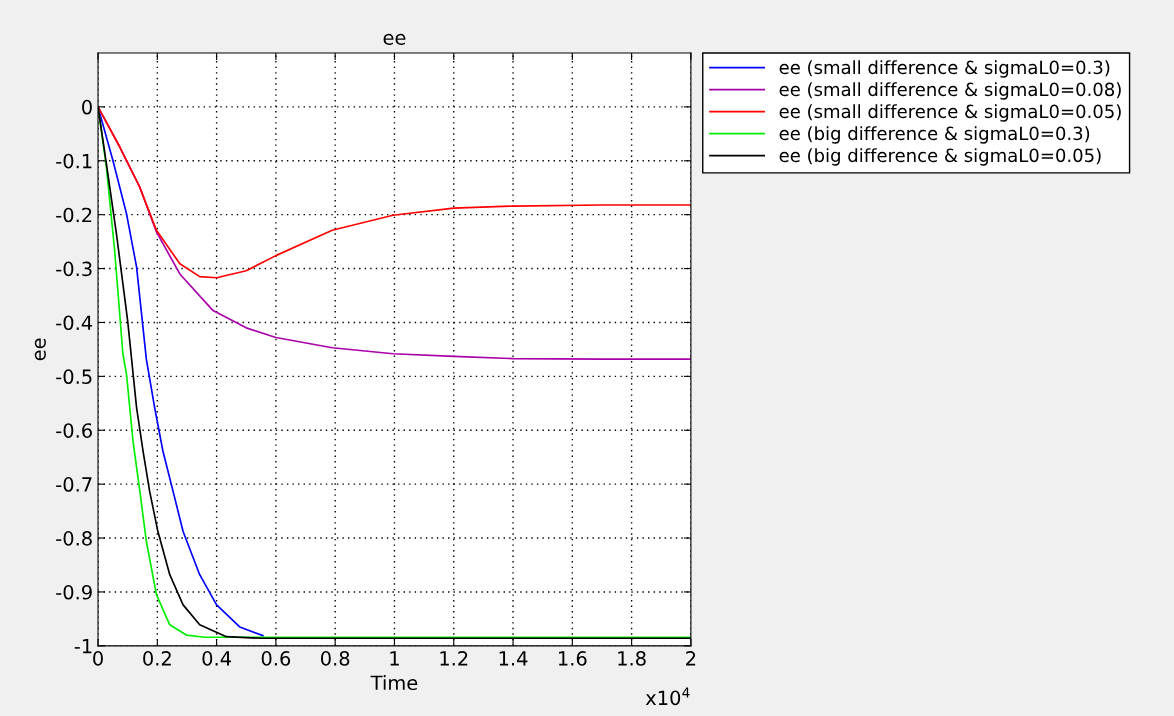  Describe the element at coordinates (74, 377) in the screenshot. I see `y-tick-label: -0.5` at that location.